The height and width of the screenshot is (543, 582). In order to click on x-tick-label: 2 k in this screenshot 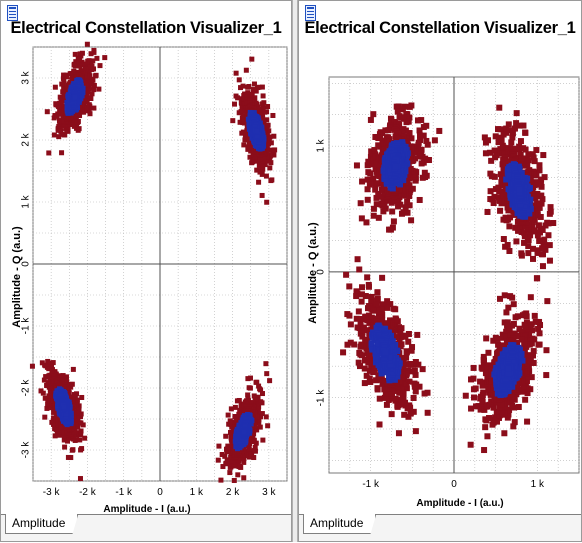, I will do `click(232, 492)`.